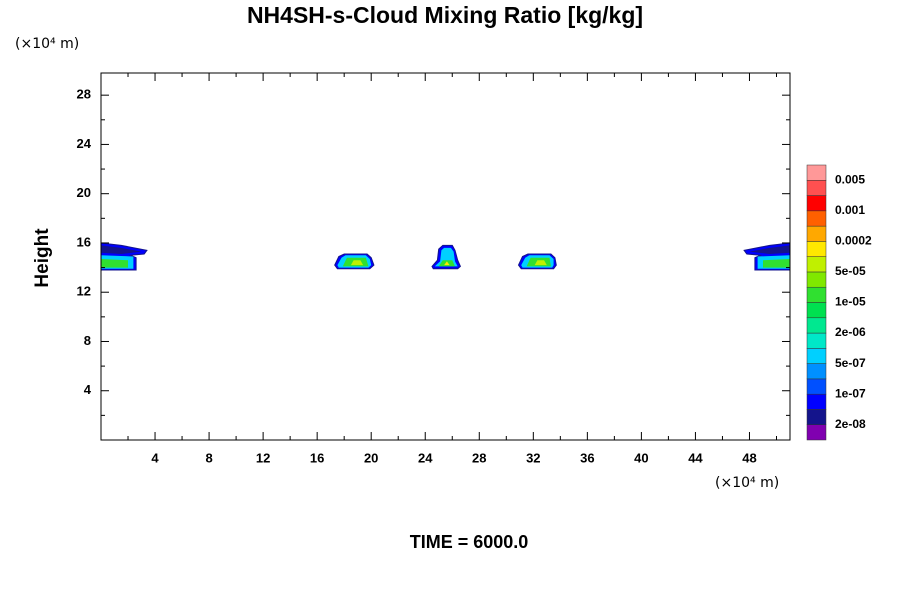 This screenshot has width=900, height=600. I want to click on colorbar-label: 2e-08, so click(850, 424).